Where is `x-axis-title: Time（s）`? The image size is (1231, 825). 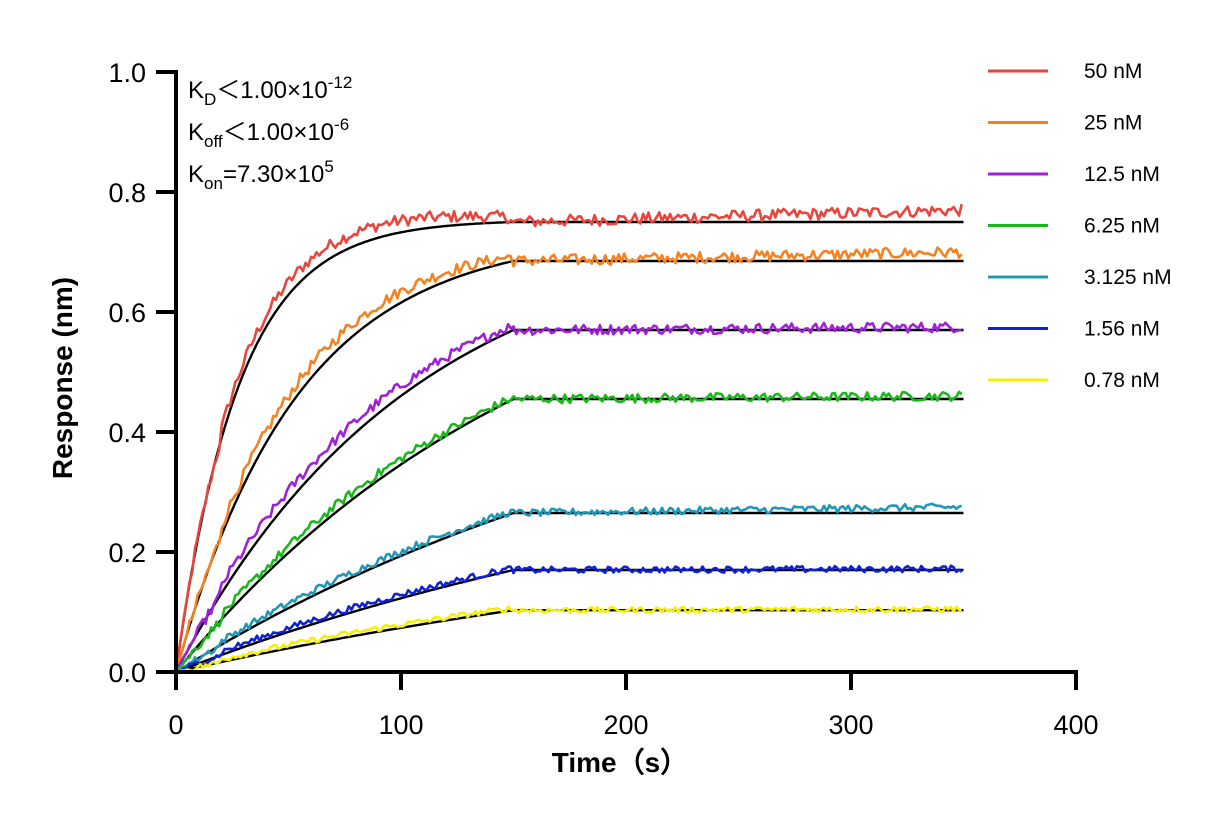
x-axis-title: Time（s） is located at coordinates (620, 762).